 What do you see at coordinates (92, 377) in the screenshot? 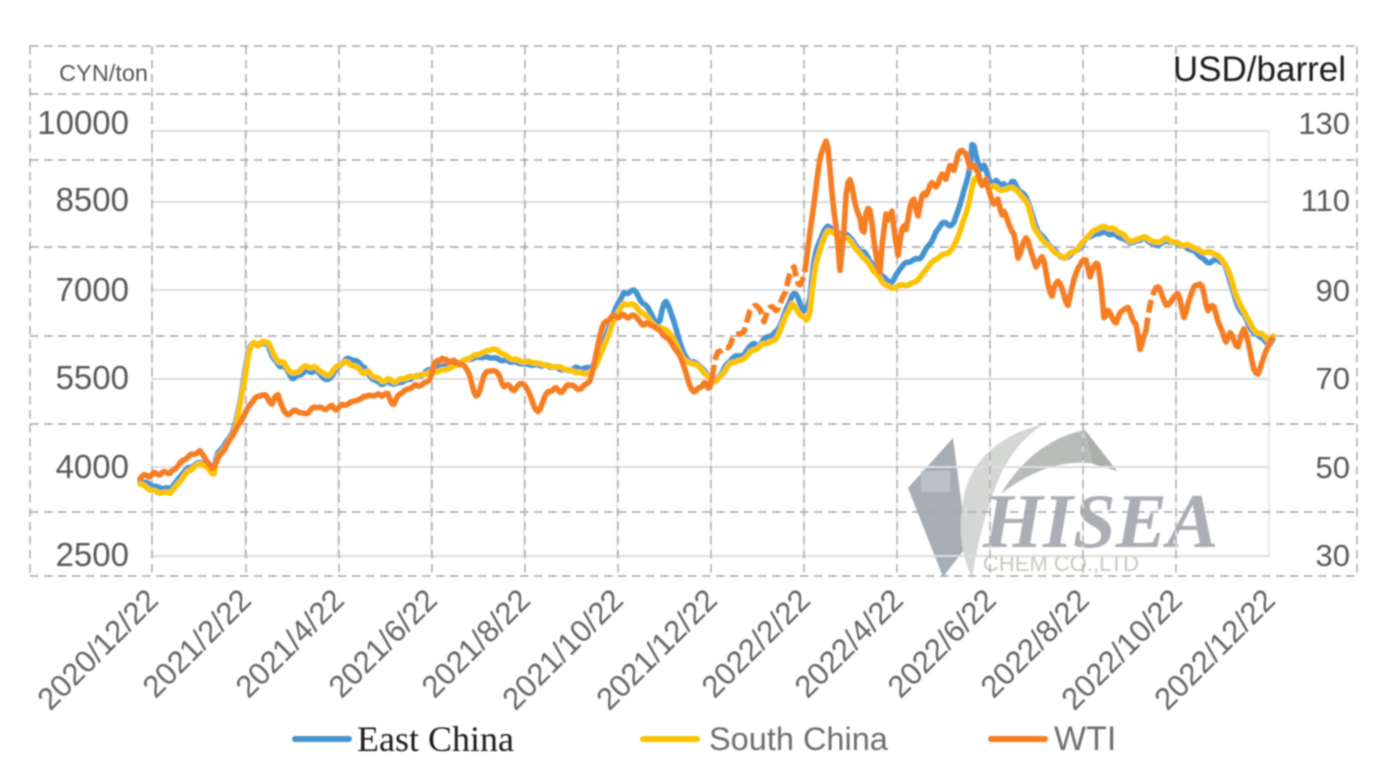
I see `svg-text: 5500` at bounding box center [92, 377].